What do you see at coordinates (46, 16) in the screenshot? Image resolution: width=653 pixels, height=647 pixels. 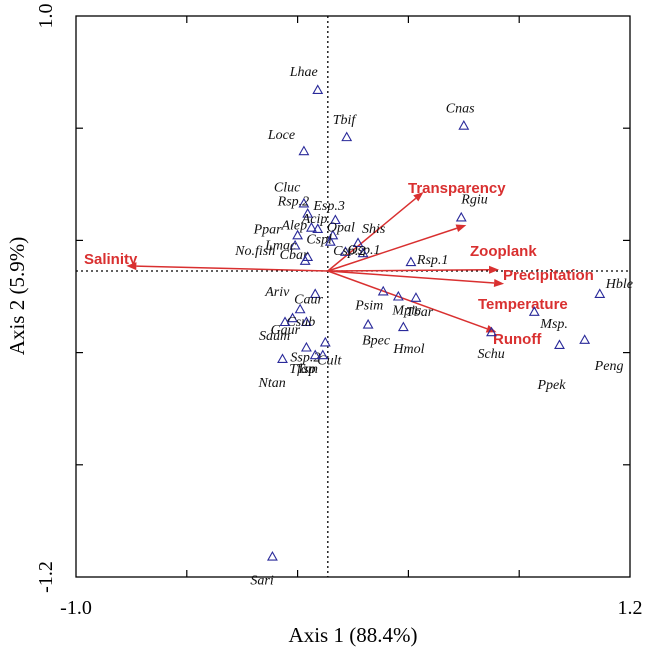 I see `y-tick-label-max: 1.0` at bounding box center [46, 16].